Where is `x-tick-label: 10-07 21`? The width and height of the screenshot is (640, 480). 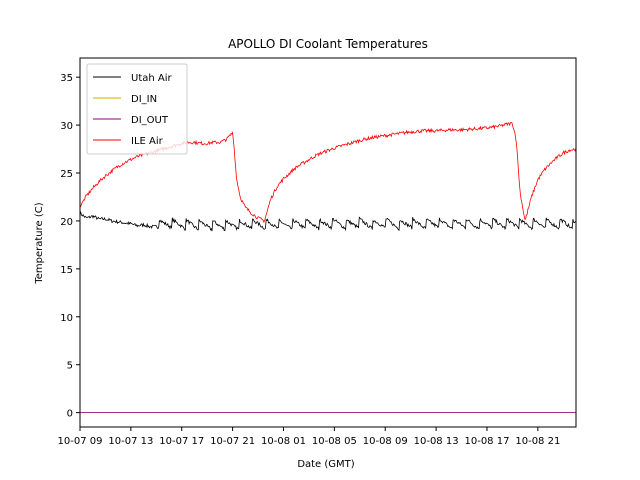
x-tick-label: 10-07 21 is located at coordinates (232, 441).